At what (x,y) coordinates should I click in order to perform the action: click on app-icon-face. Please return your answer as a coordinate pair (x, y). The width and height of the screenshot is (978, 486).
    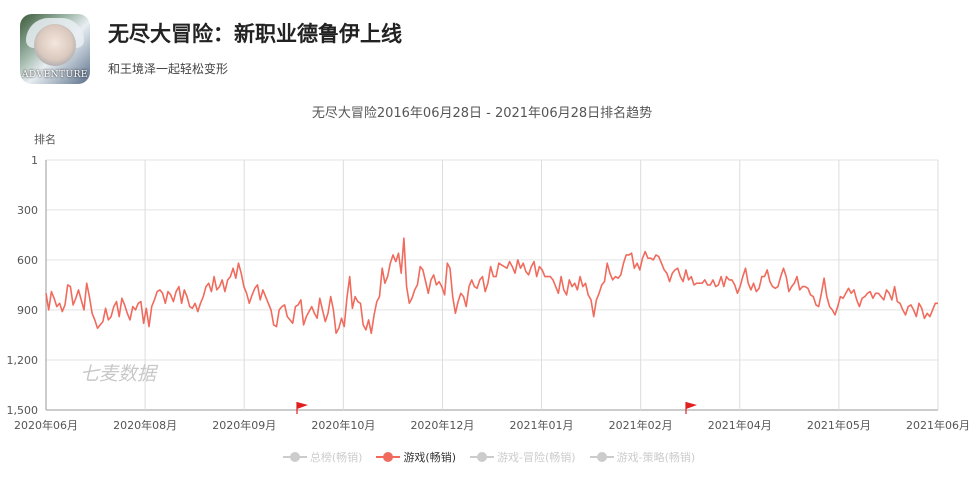
    Looking at the image, I should click on (55, 45).